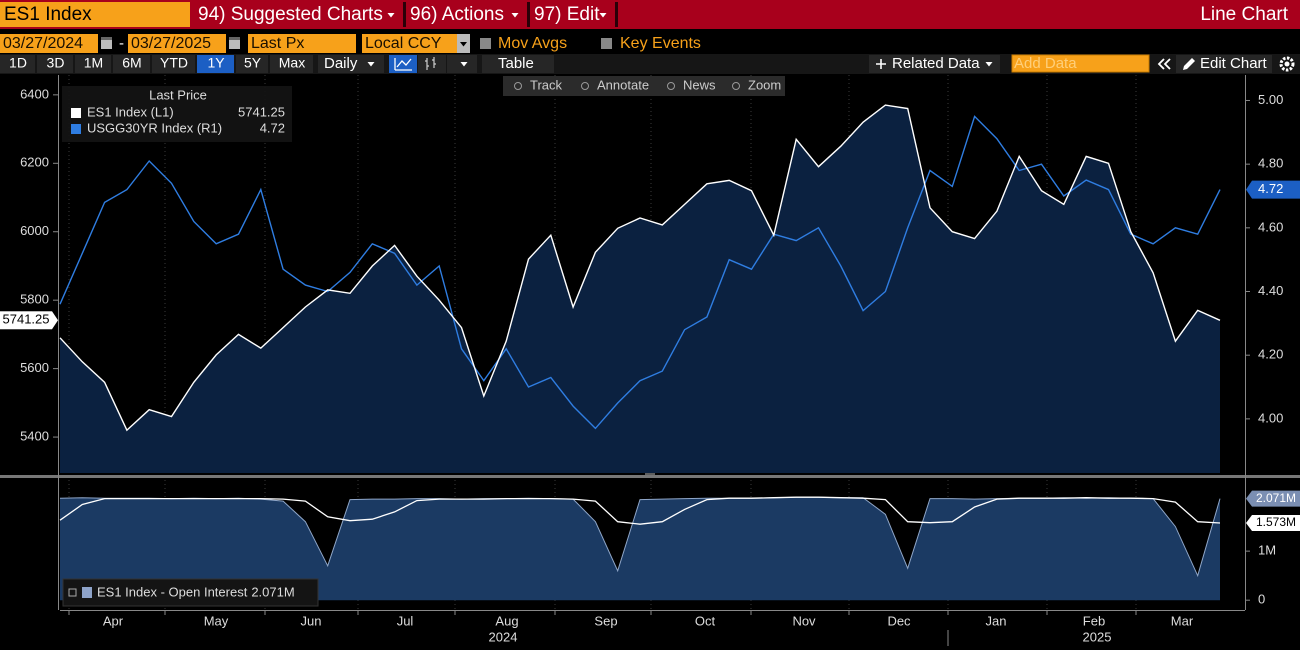 This screenshot has width=1300, height=650. I want to click on y2-tick-label: 4.60, so click(1270, 226).